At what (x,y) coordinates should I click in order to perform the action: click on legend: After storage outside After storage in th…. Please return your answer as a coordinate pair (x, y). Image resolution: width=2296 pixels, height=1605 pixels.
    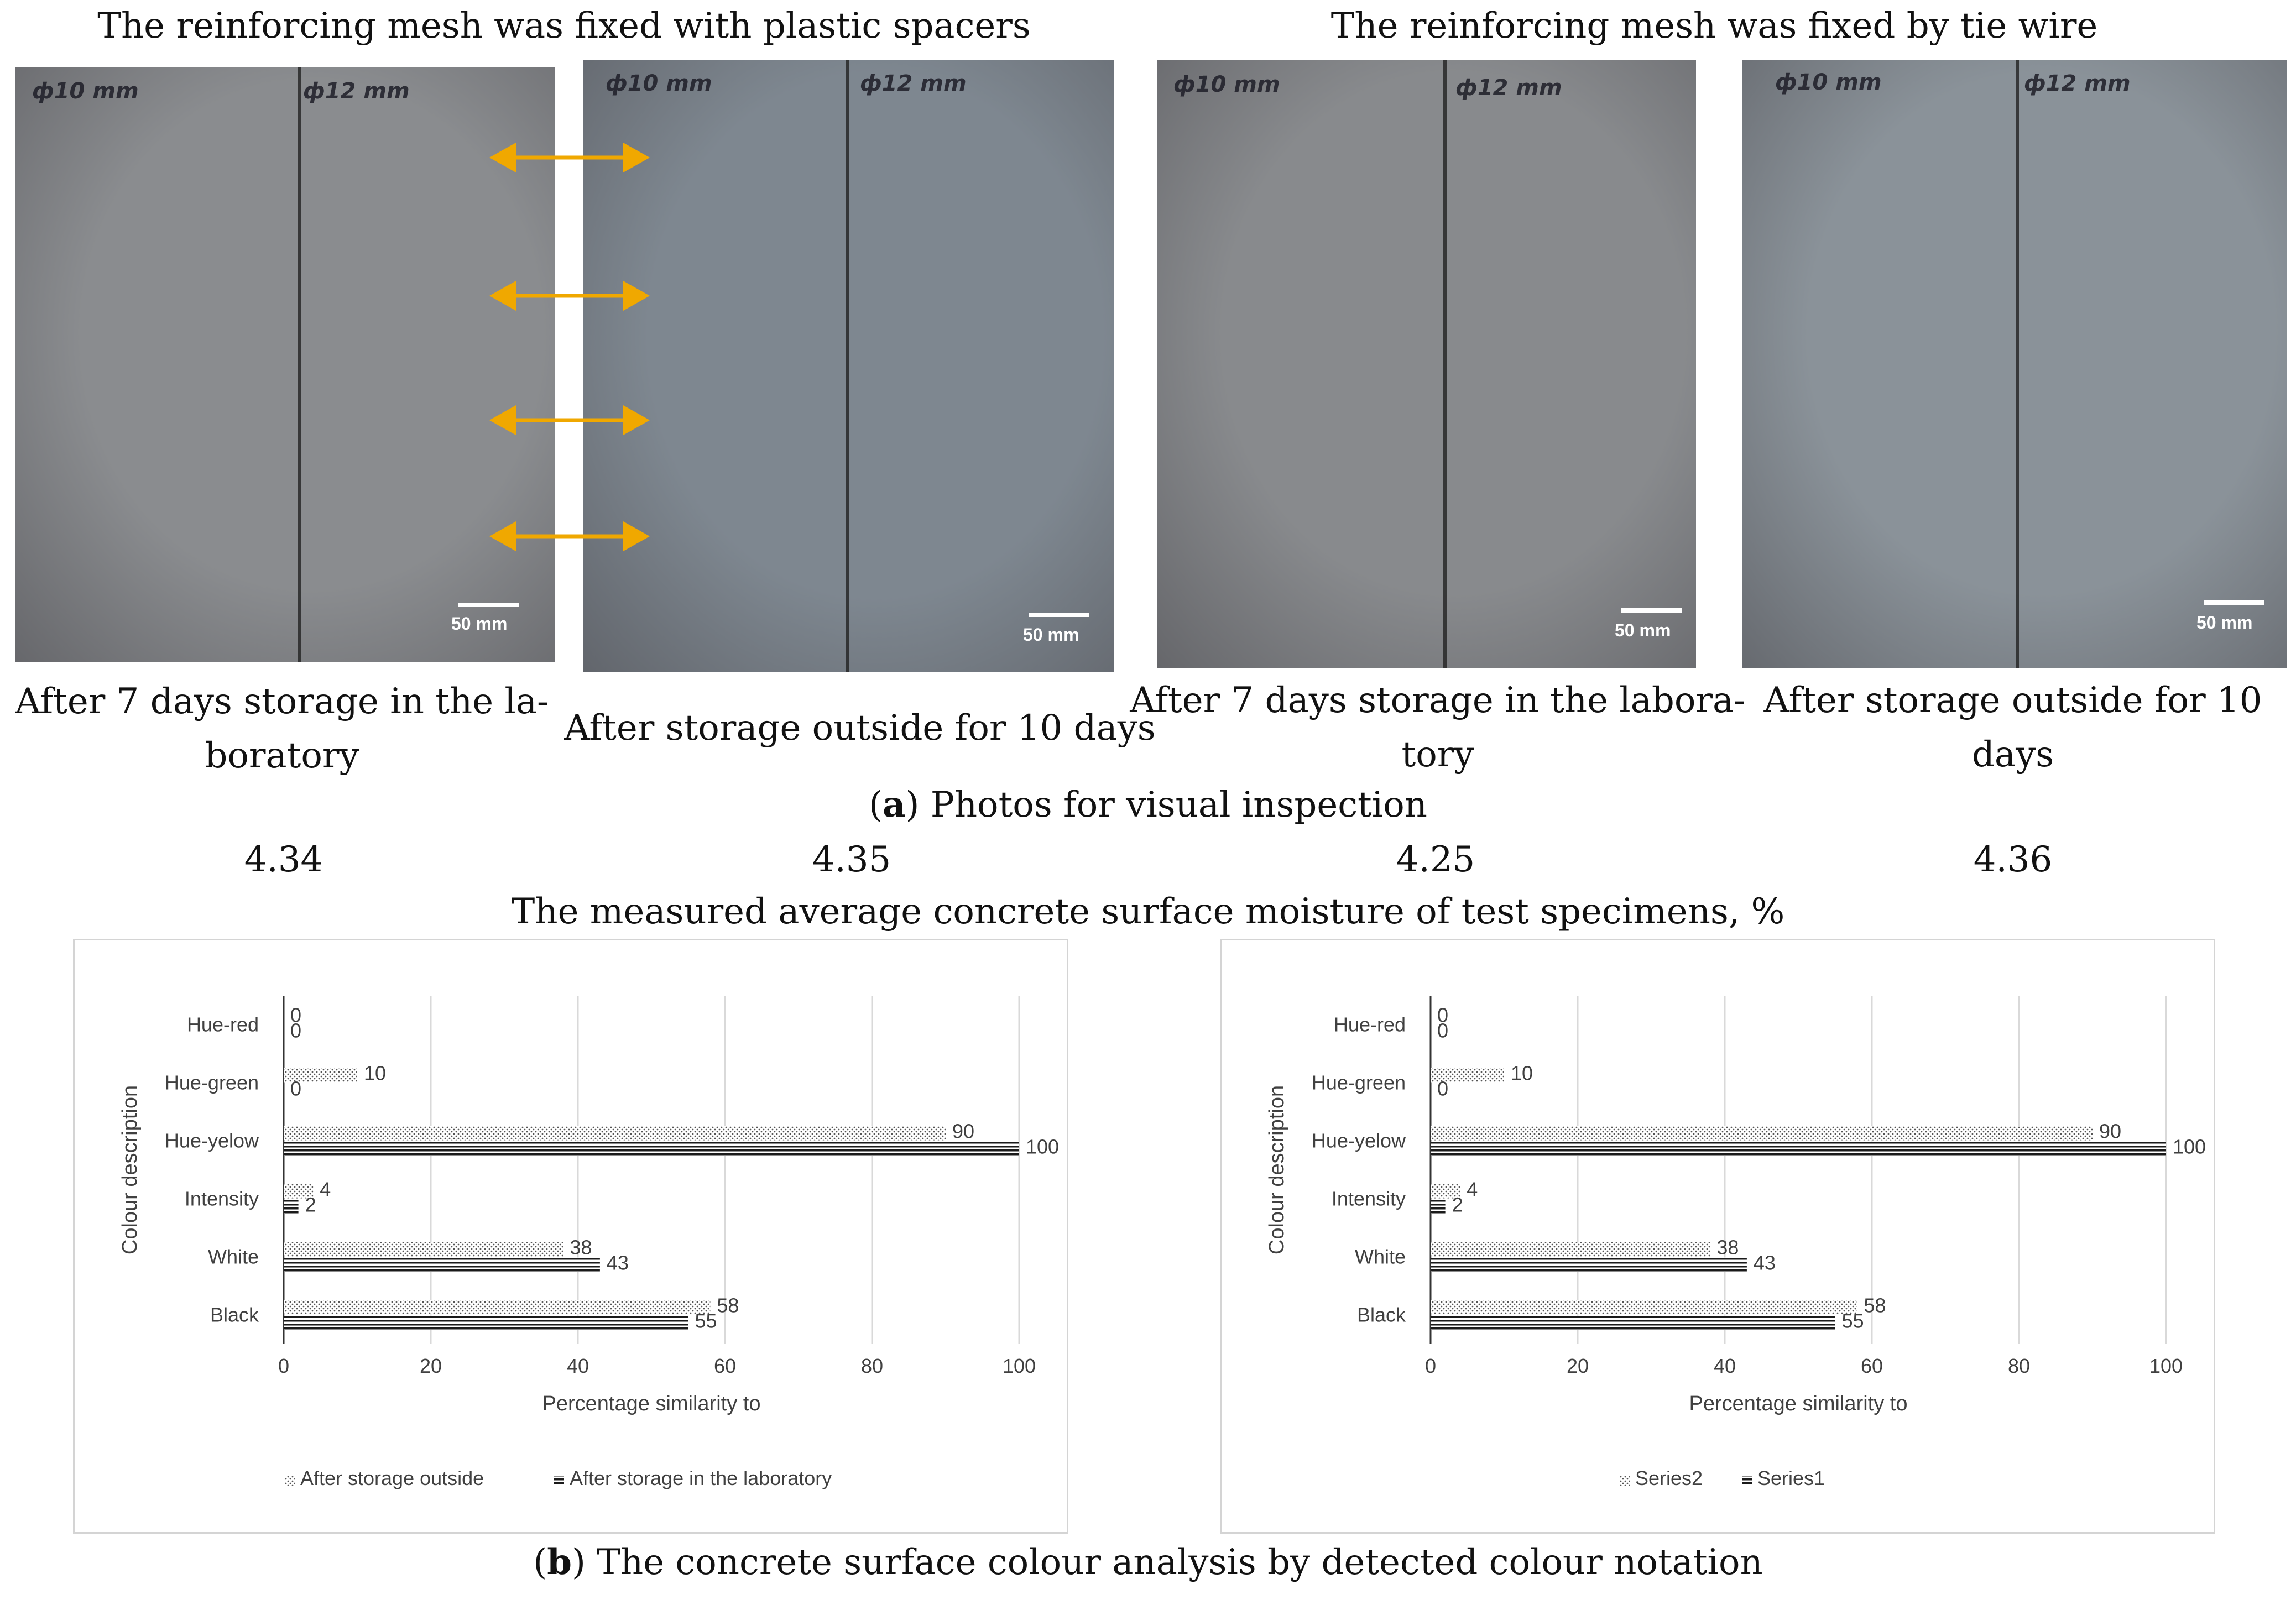
    Looking at the image, I should click on (559, 1478).